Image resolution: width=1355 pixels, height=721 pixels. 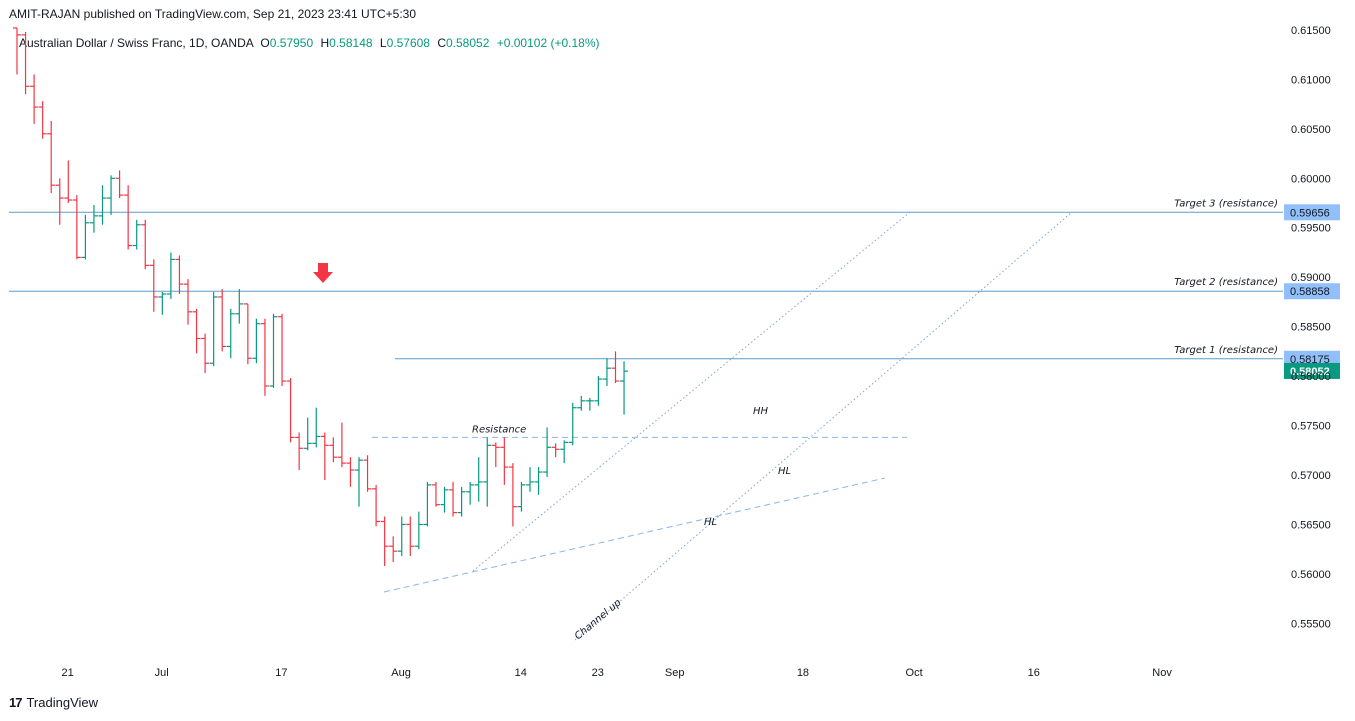 I want to click on x-tick-label: Aug, so click(x=401, y=673).